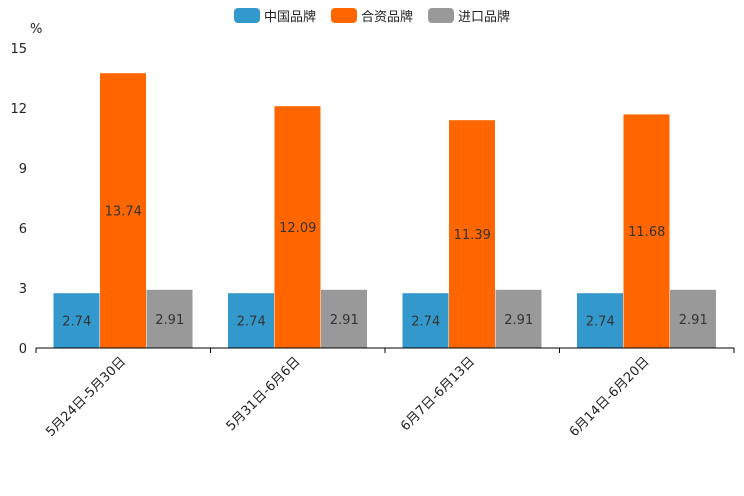  I want to click on legend-item: 中国品牌, so click(275, 16).